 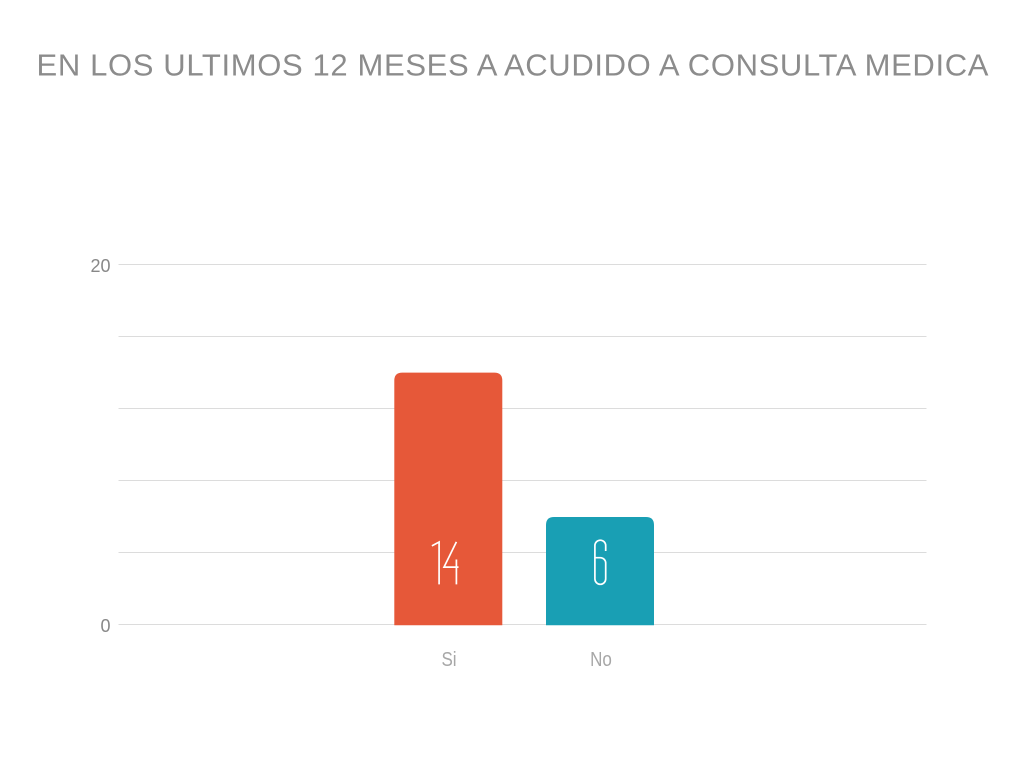 I want to click on svg-text: 0, so click(x=105, y=626).